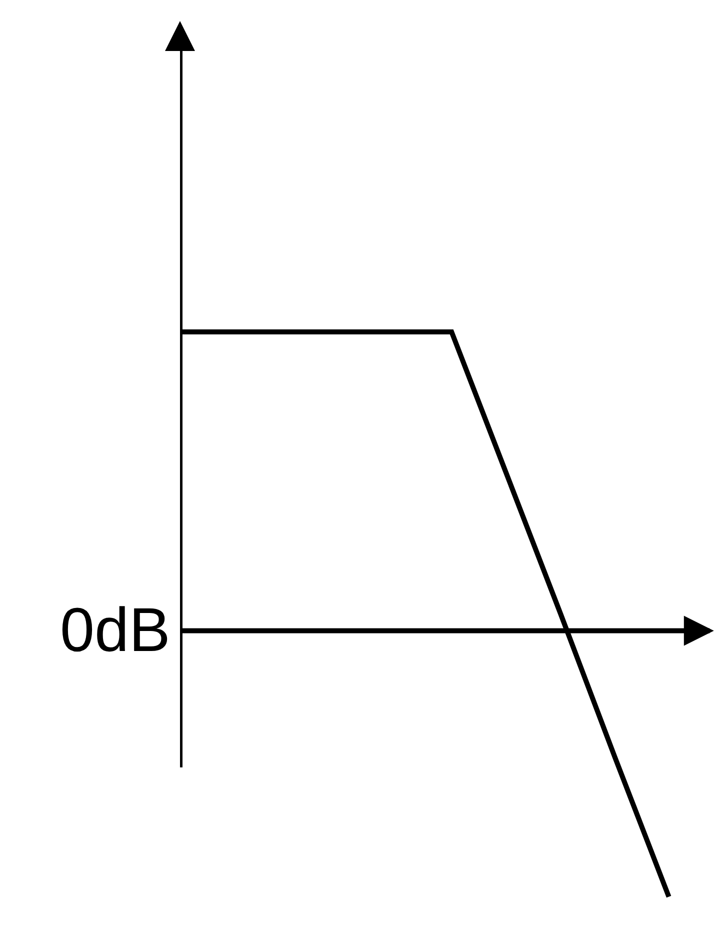 This screenshot has height=930, width=721. Describe the element at coordinates (115, 630) in the screenshot. I see `text: 0dB` at that location.